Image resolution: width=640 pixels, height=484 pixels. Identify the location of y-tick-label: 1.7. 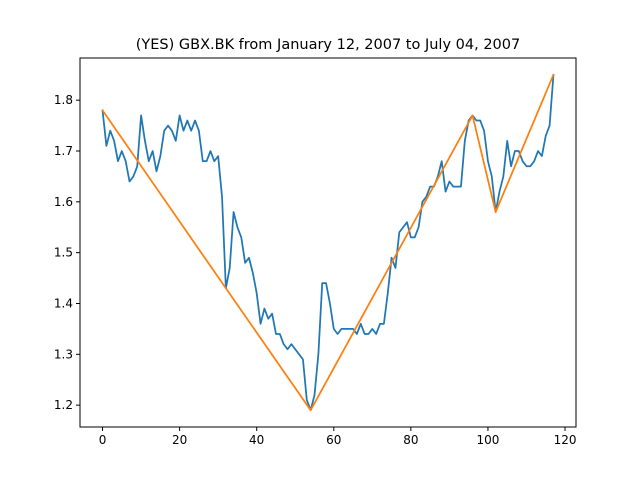
(63, 151).